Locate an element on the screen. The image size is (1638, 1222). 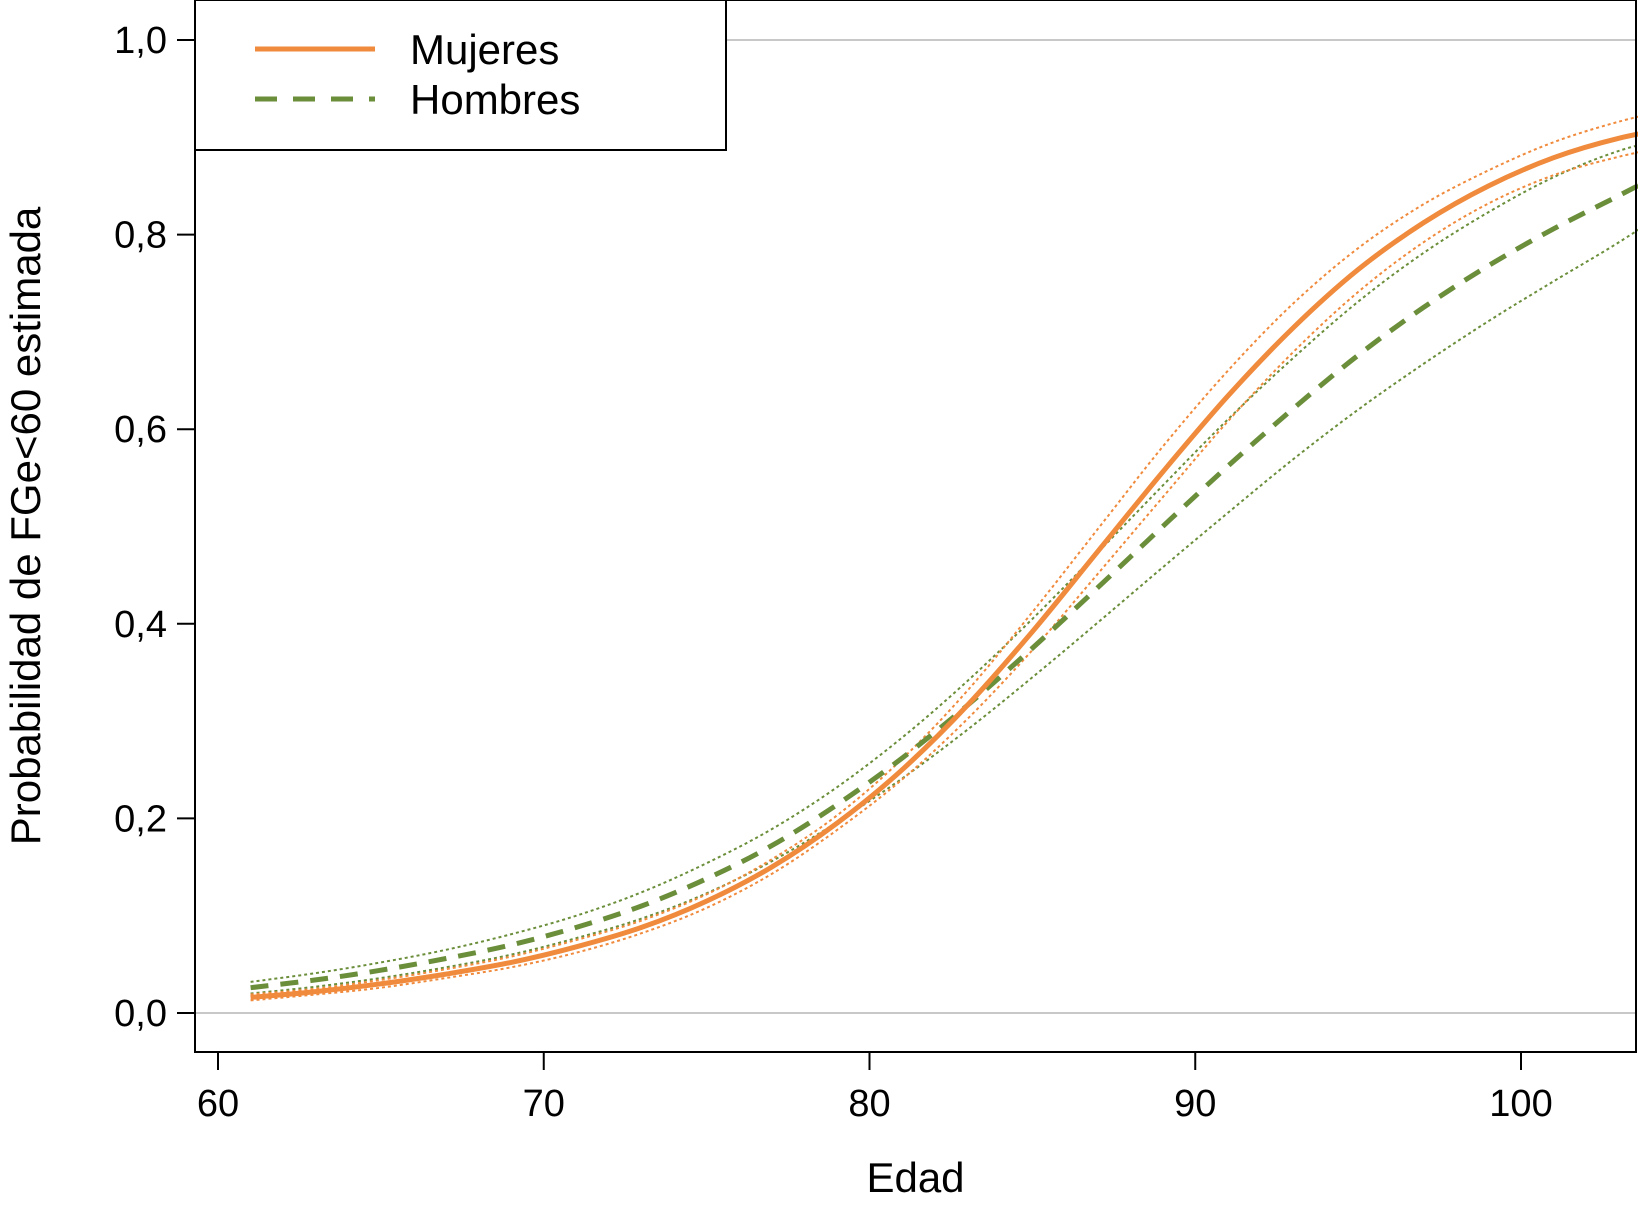
legend-box is located at coordinates (460, 75).